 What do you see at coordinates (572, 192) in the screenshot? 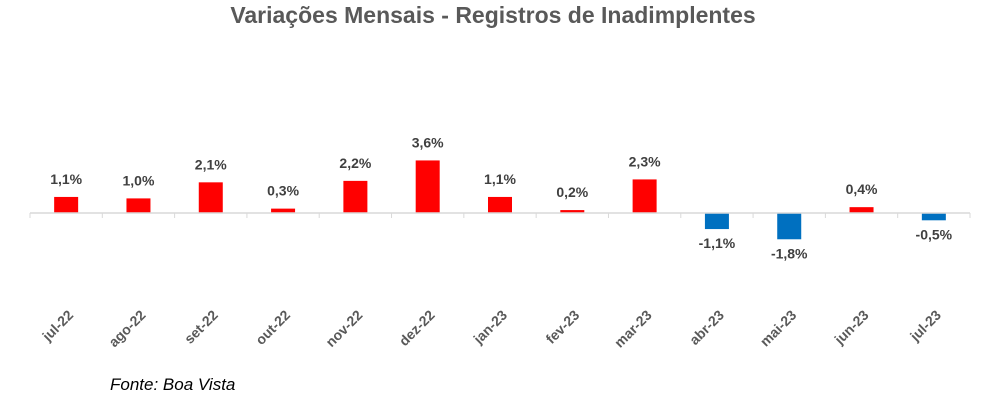
I see `data-label-fev-23: 0,2%` at bounding box center [572, 192].